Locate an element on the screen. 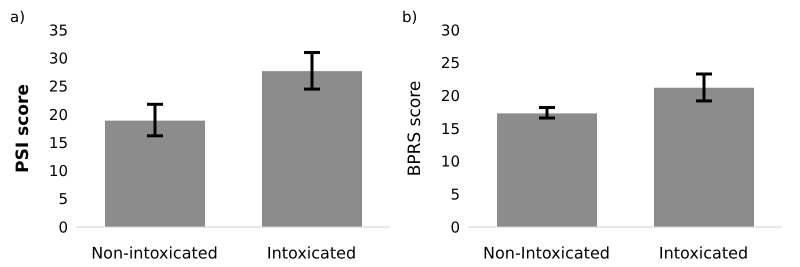  y-axis-title: PSI score is located at coordinates (23, 128).